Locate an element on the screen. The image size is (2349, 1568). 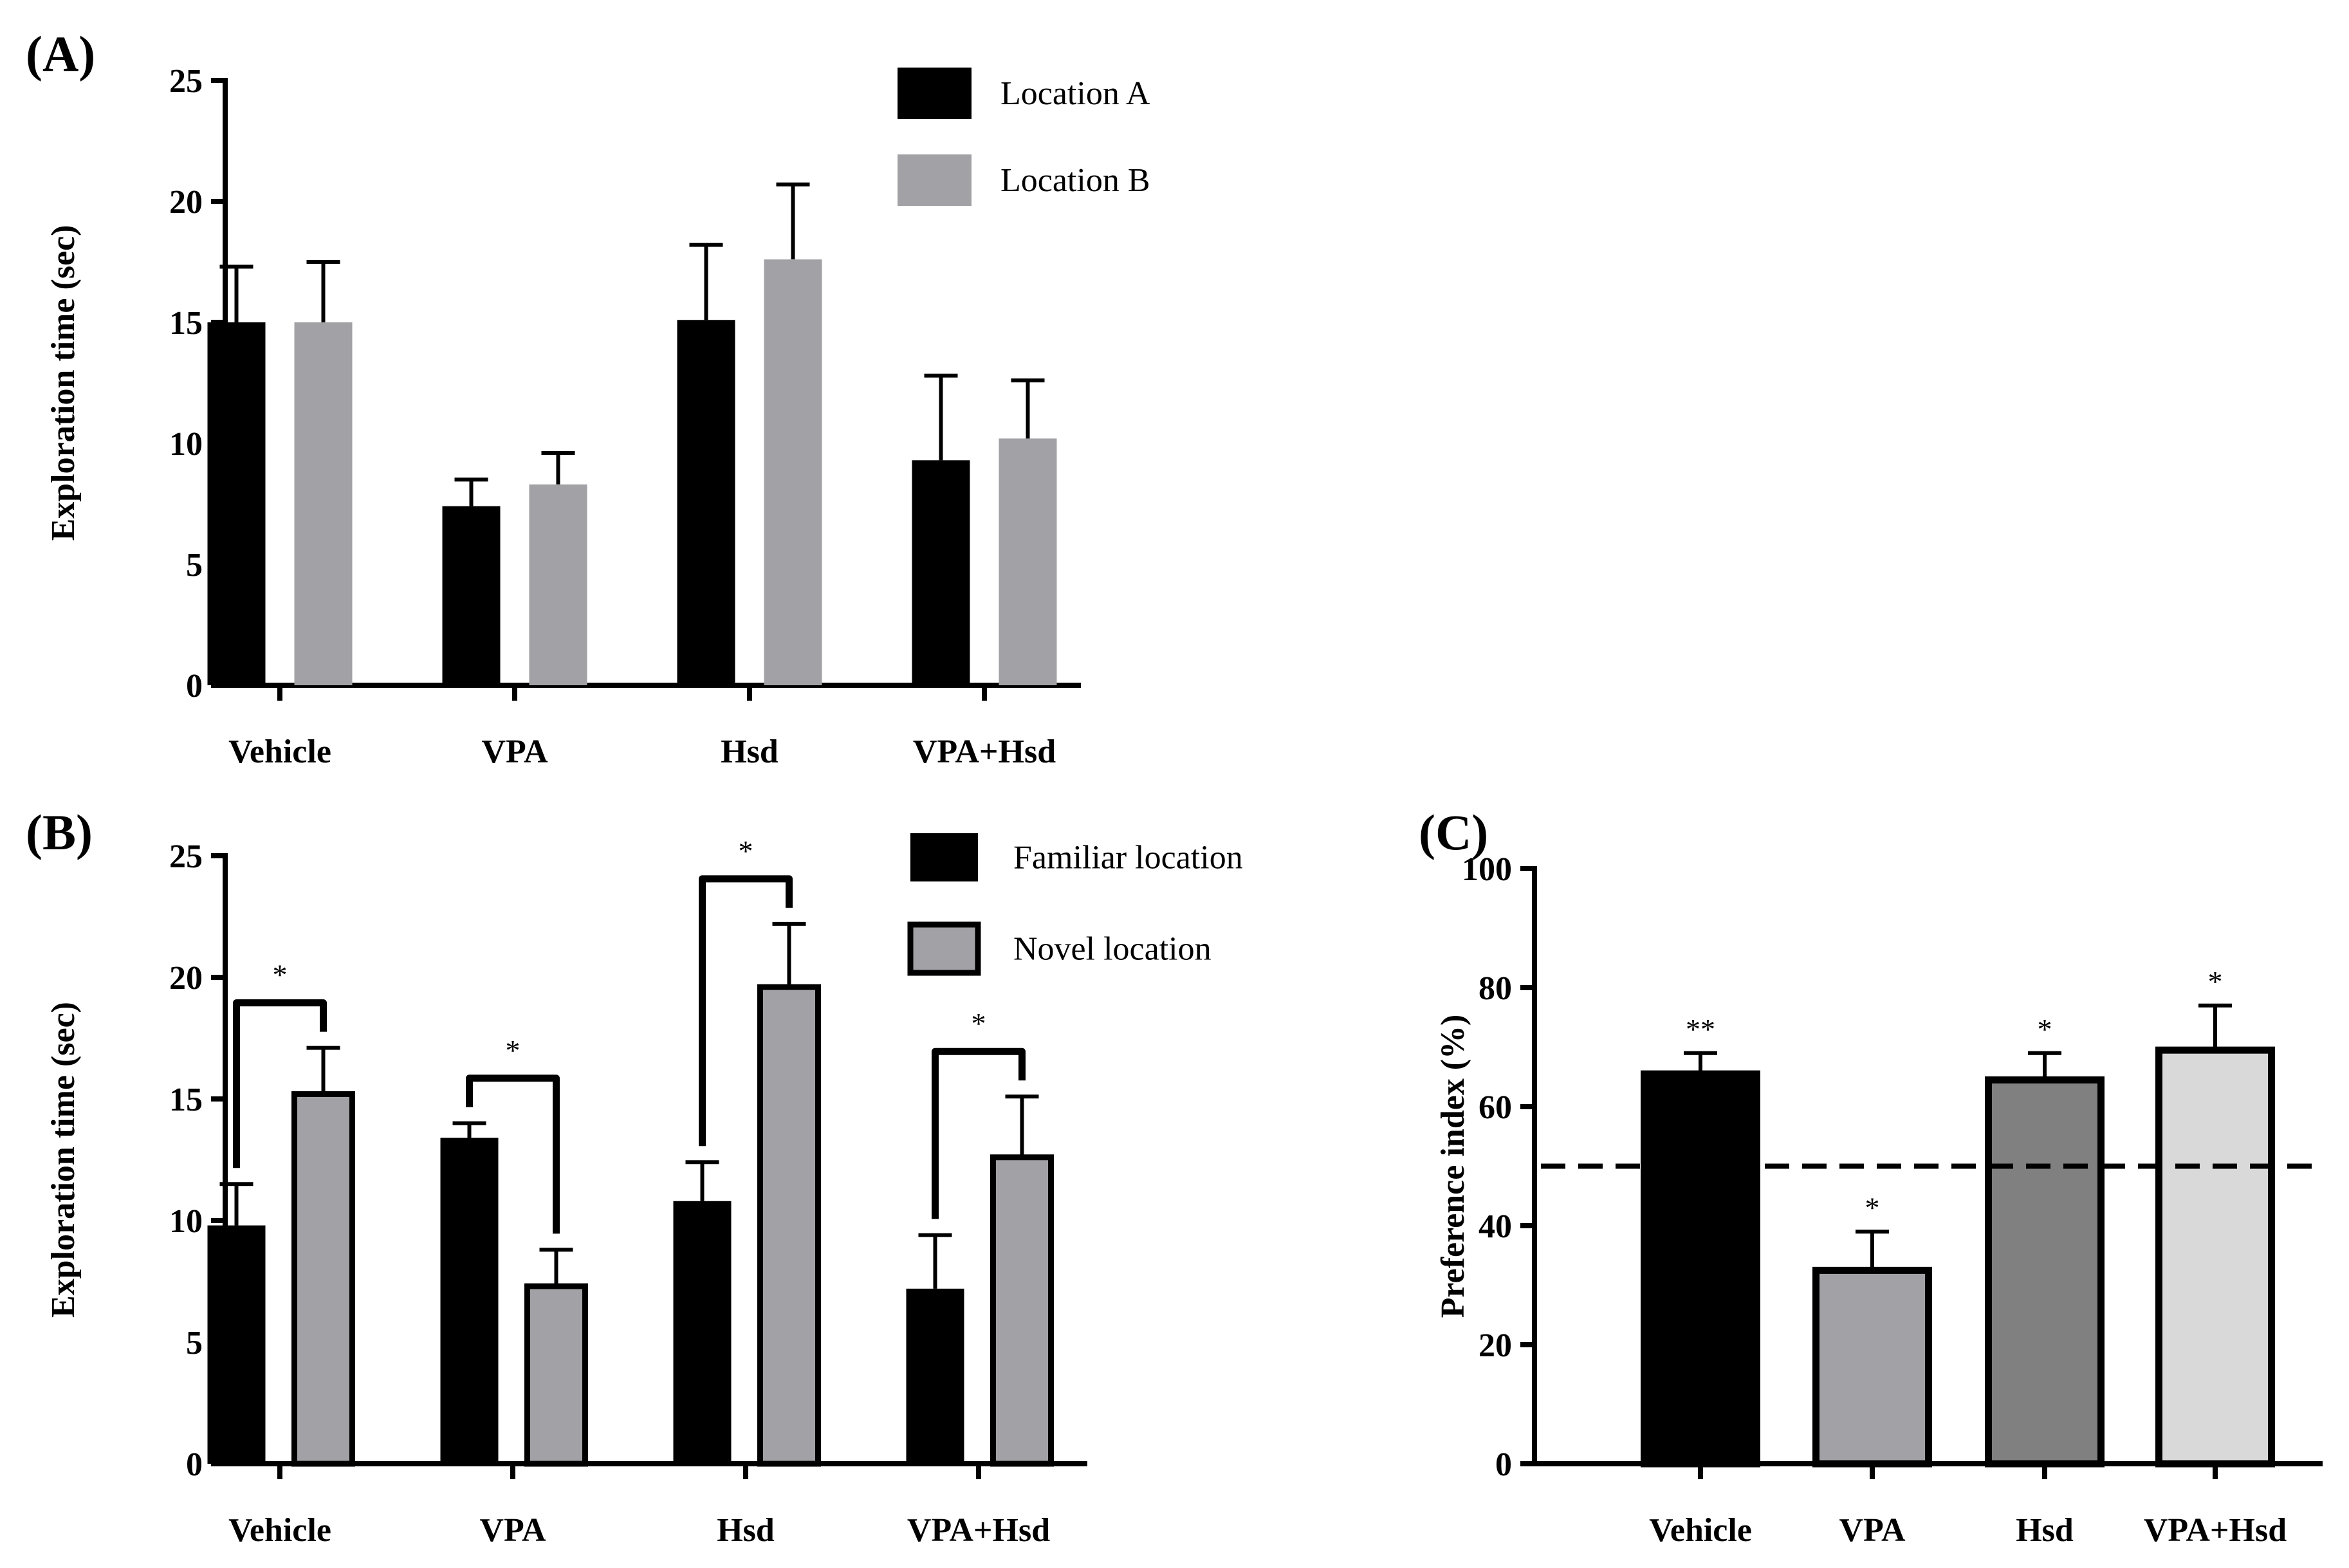
bar-vpa-hsd-familiar-location is located at coordinates (935, 1376).